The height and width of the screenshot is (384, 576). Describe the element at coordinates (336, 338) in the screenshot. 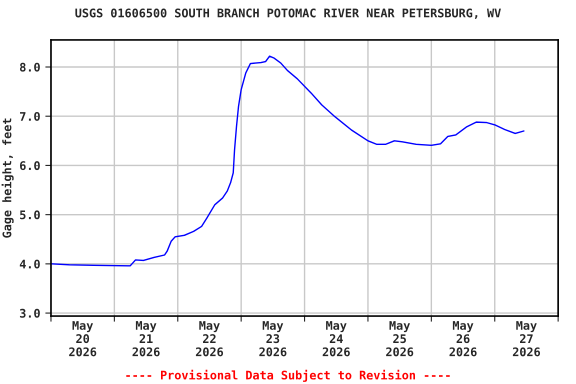

I see `x-tick-label: May 24 2026` at that location.